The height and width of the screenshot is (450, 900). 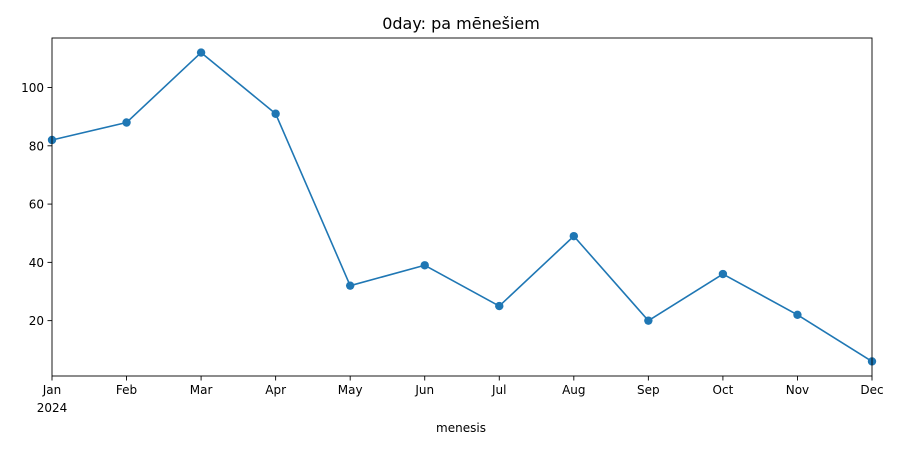 What do you see at coordinates (52, 390) in the screenshot?
I see `x-tick-label: Jan` at bounding box center [52, 390].